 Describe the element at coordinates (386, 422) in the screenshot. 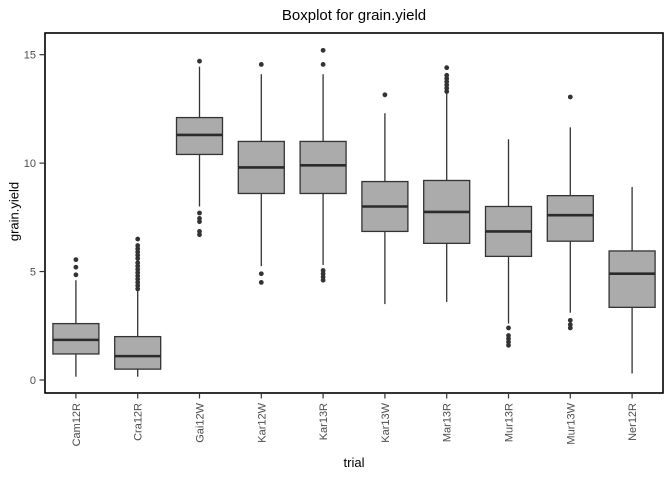

I see `x-tick-label: Kar13W` at that location.